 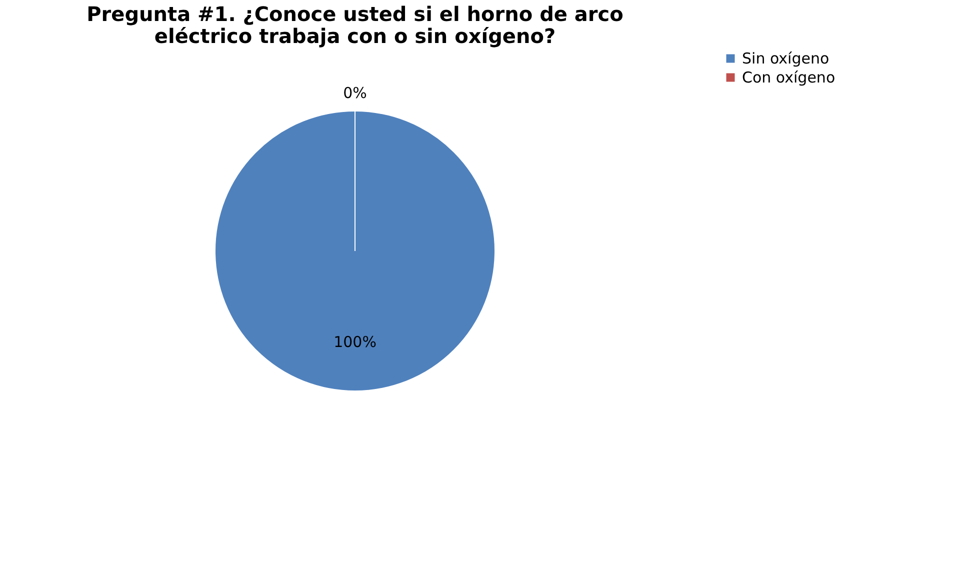 What do you see at coordinates (355, 25) in the screenshot?
I see `chart-title: Pregunta #1. ¿Conoce usted si el horno de arco eléctrico trabaja con o sin oxígeno?` at bounding box center [355, 25].